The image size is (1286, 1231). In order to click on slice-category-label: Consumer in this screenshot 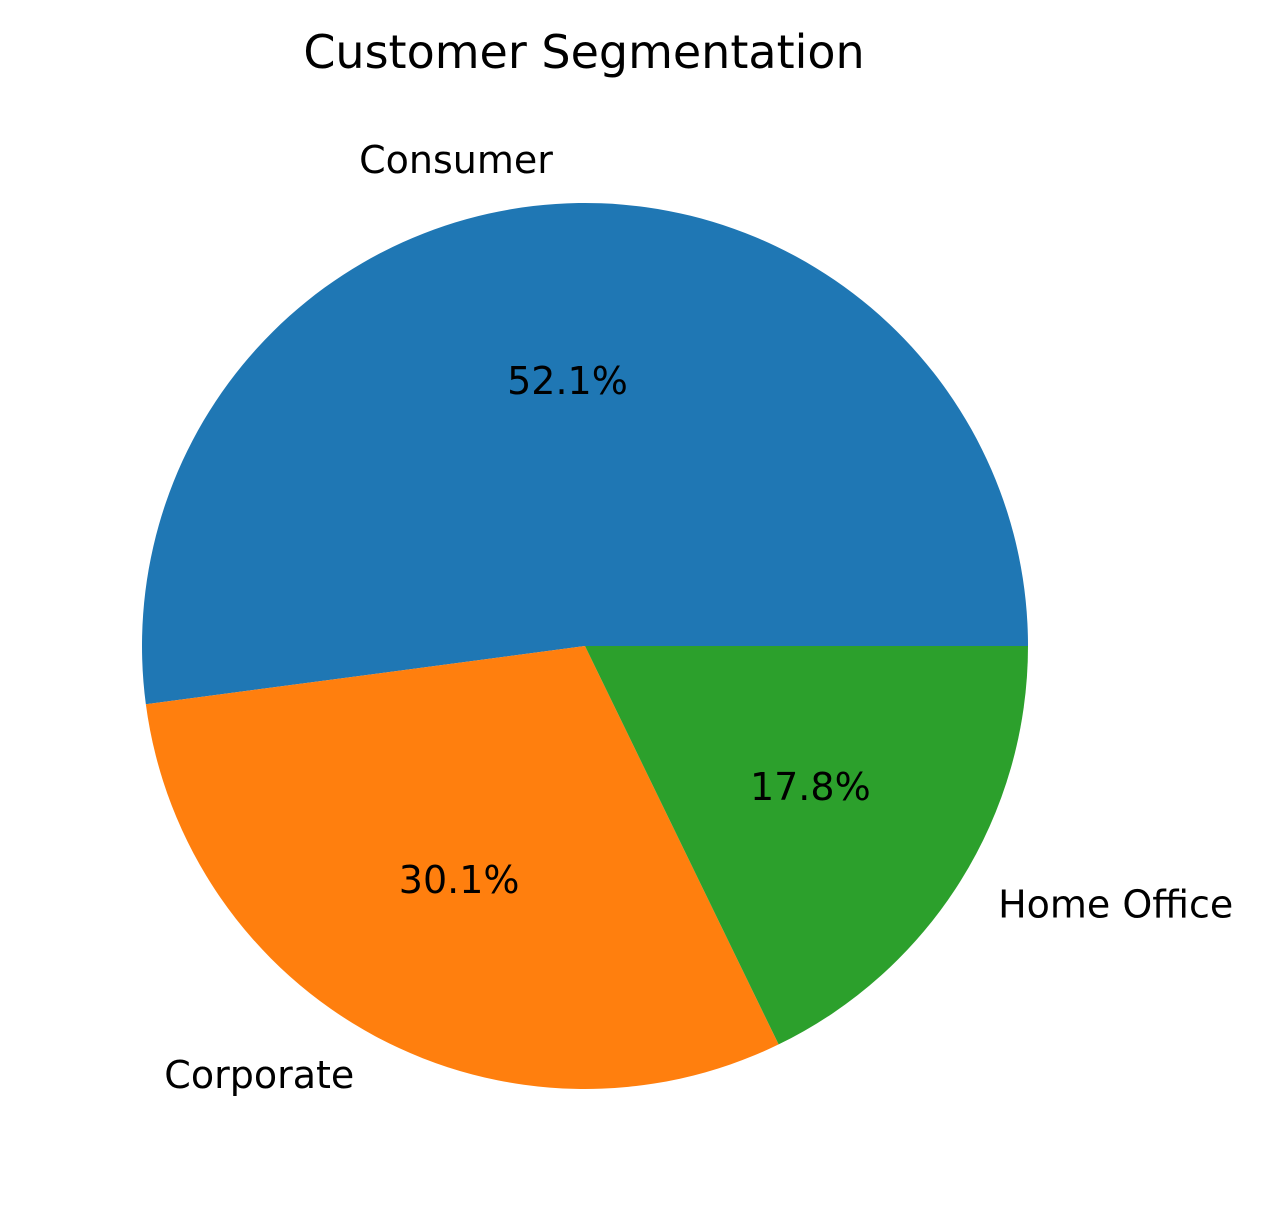, I will do `click(456, 160)`.